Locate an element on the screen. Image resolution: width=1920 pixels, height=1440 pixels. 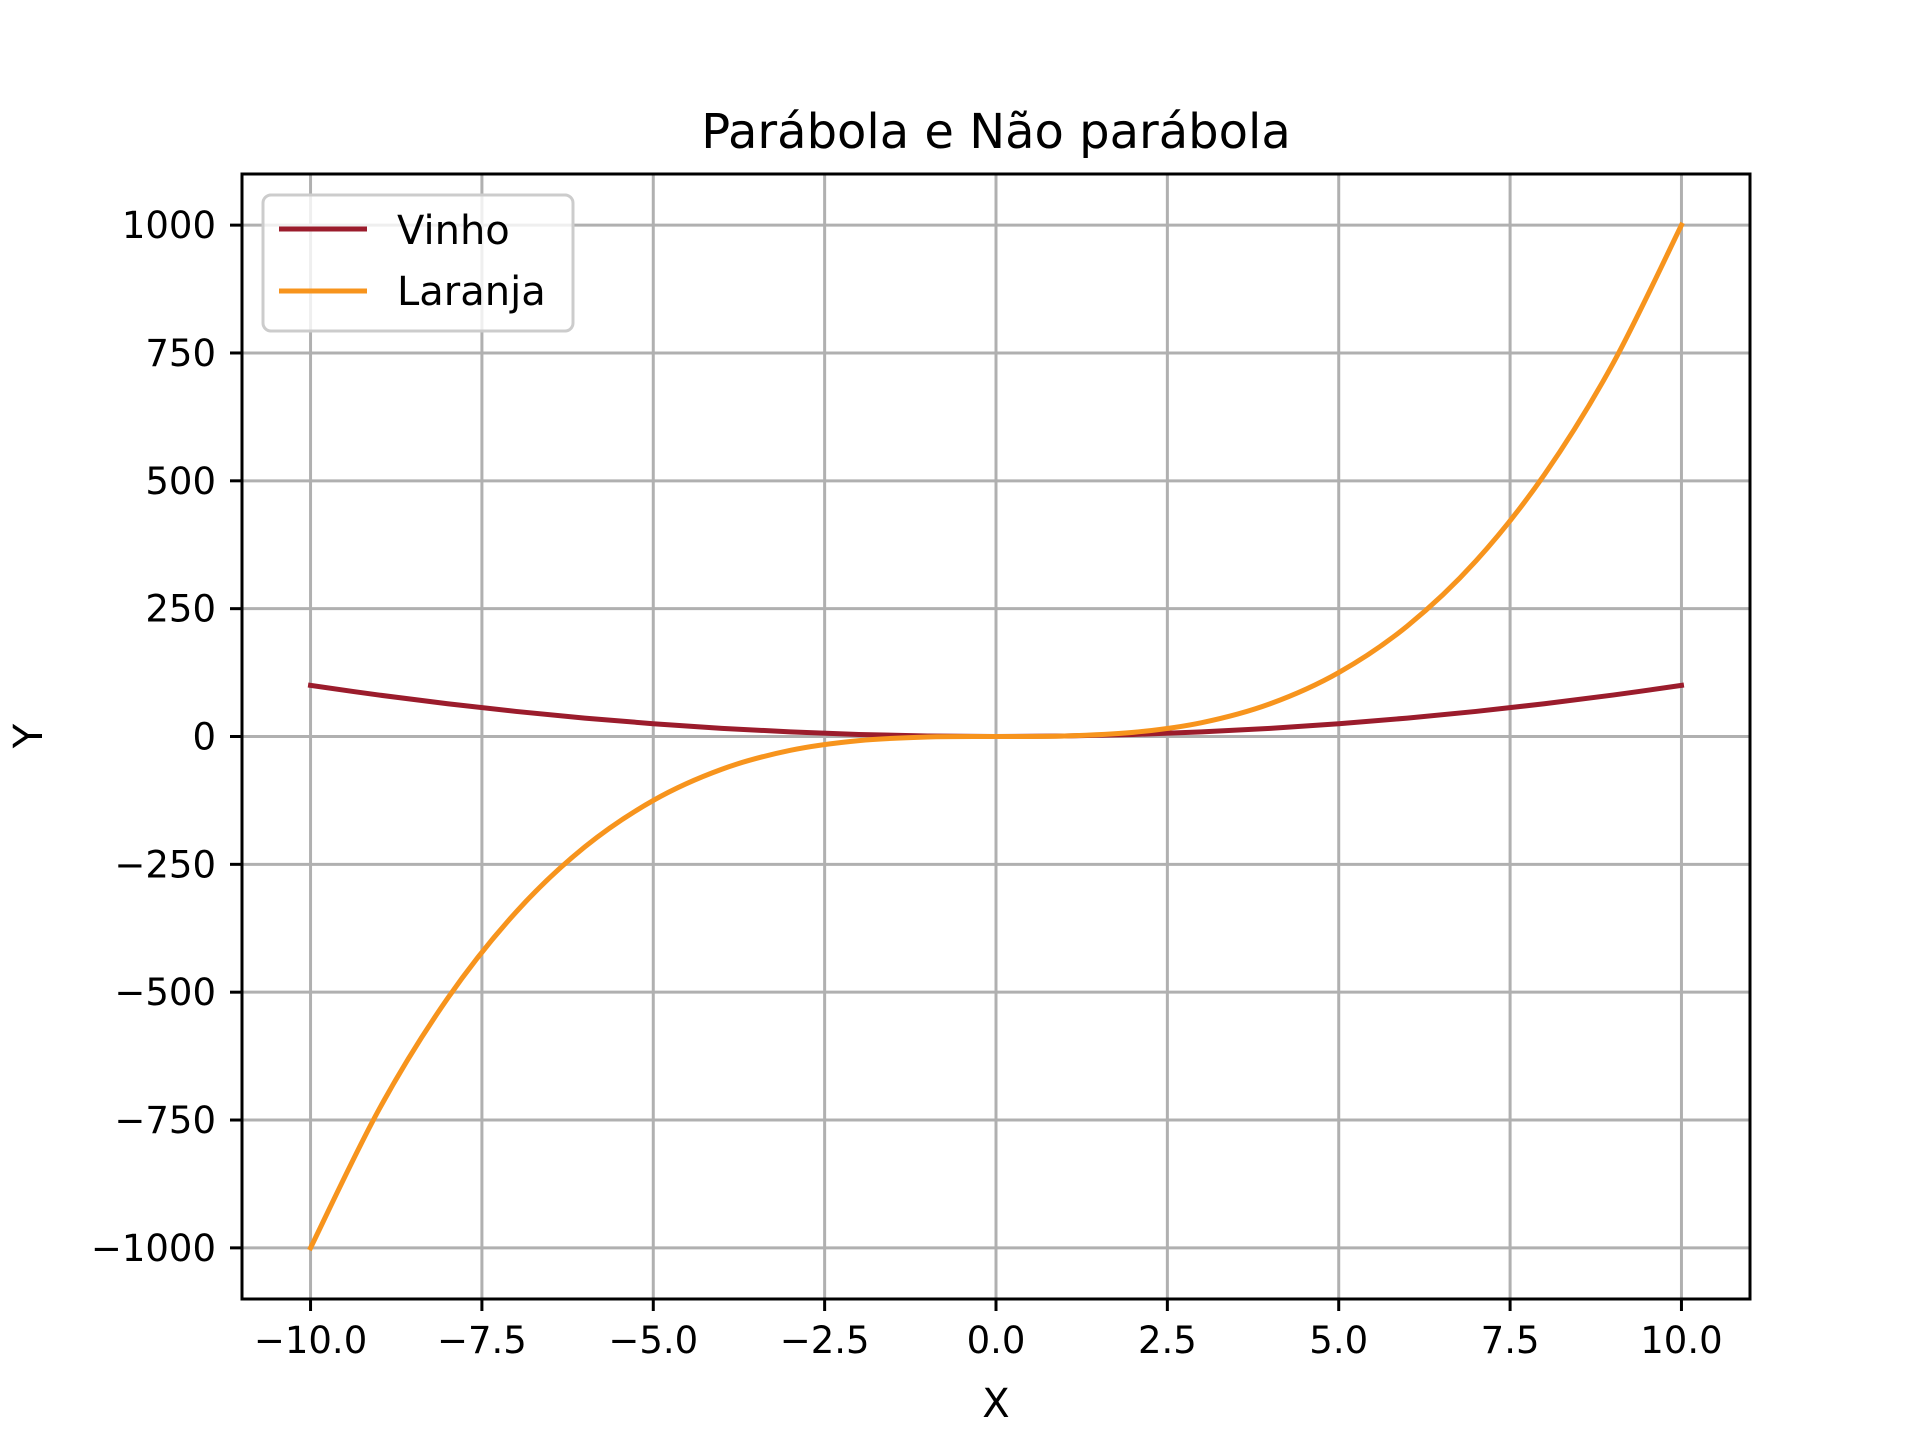
y-tick-label-500: 500 is located at coordinates (180, 481).